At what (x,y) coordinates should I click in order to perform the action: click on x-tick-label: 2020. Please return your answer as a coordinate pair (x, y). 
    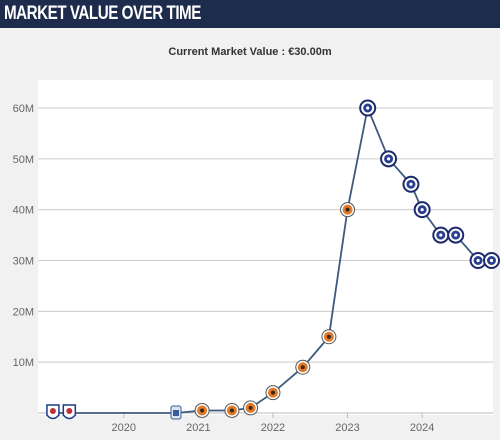
    Looking at the image, I should click on (124, 428).